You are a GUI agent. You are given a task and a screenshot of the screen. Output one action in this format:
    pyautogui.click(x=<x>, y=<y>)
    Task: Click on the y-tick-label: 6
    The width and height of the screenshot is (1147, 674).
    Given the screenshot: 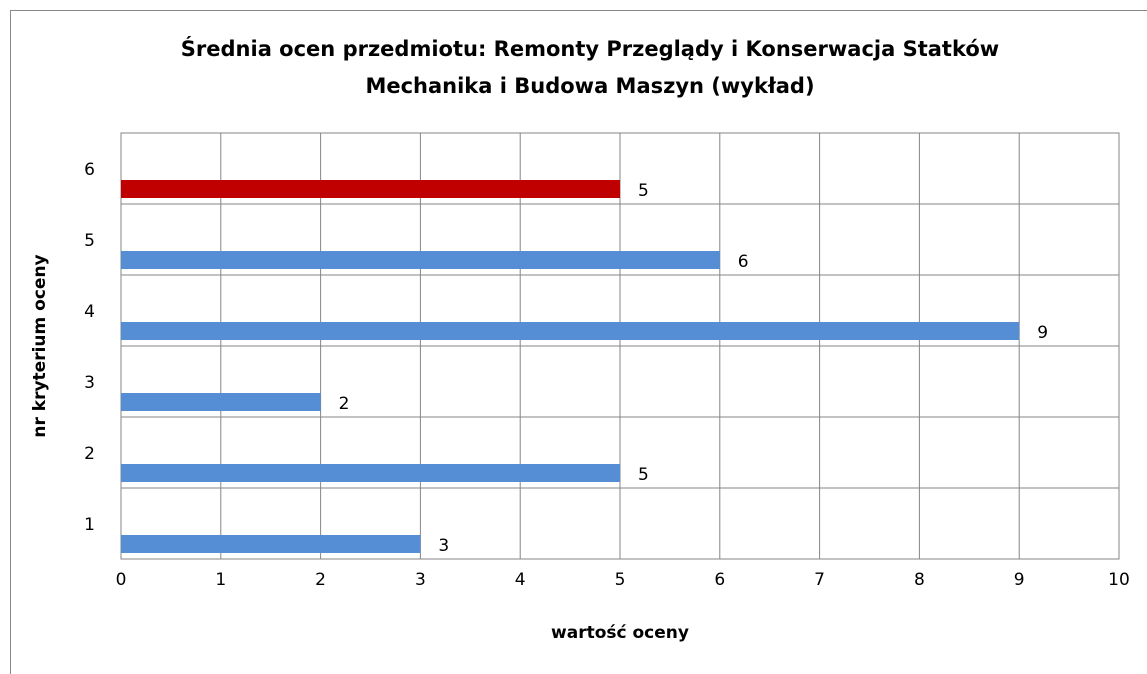 What is the action you would take?
    pyautogui.click(x=89, y=170)
    